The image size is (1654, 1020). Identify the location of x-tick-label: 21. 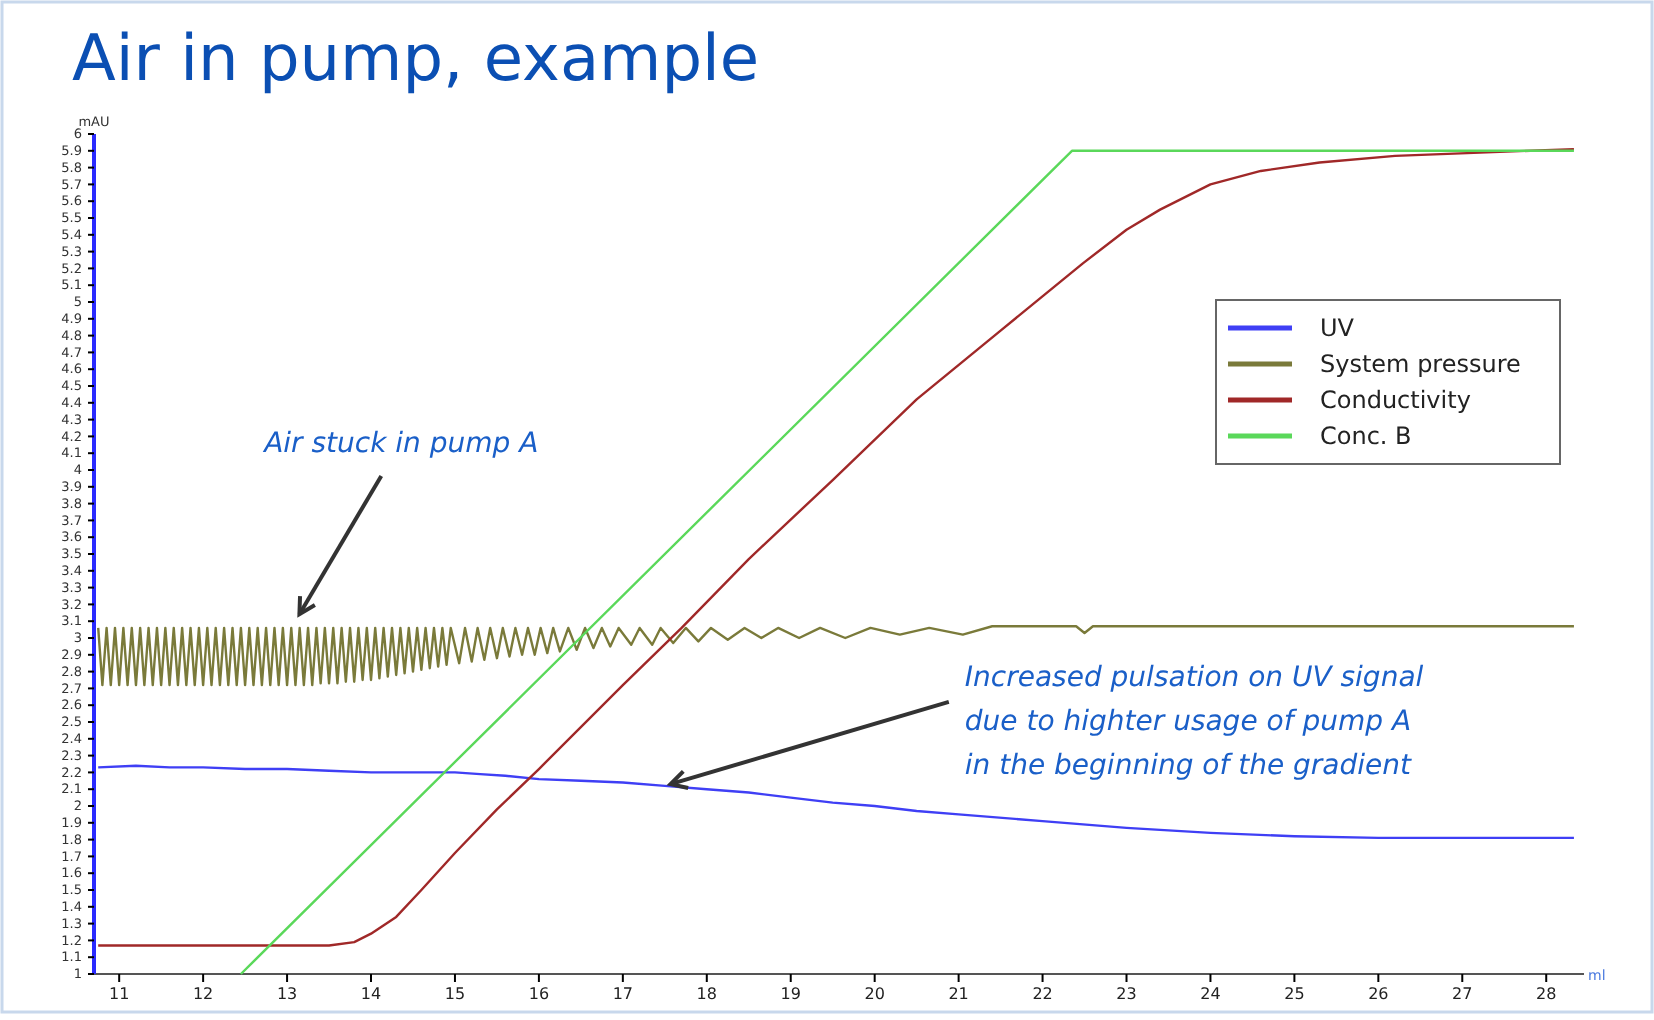
(958, 994).